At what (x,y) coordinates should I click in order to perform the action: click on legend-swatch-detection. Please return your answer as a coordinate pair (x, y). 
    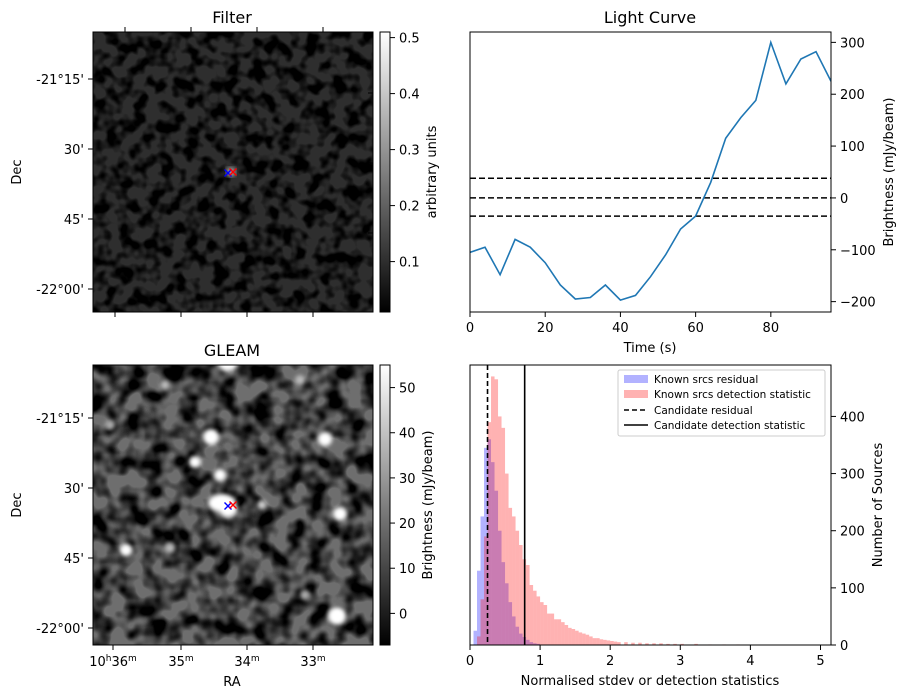
    Looking at the image, I should click on (636, 394).